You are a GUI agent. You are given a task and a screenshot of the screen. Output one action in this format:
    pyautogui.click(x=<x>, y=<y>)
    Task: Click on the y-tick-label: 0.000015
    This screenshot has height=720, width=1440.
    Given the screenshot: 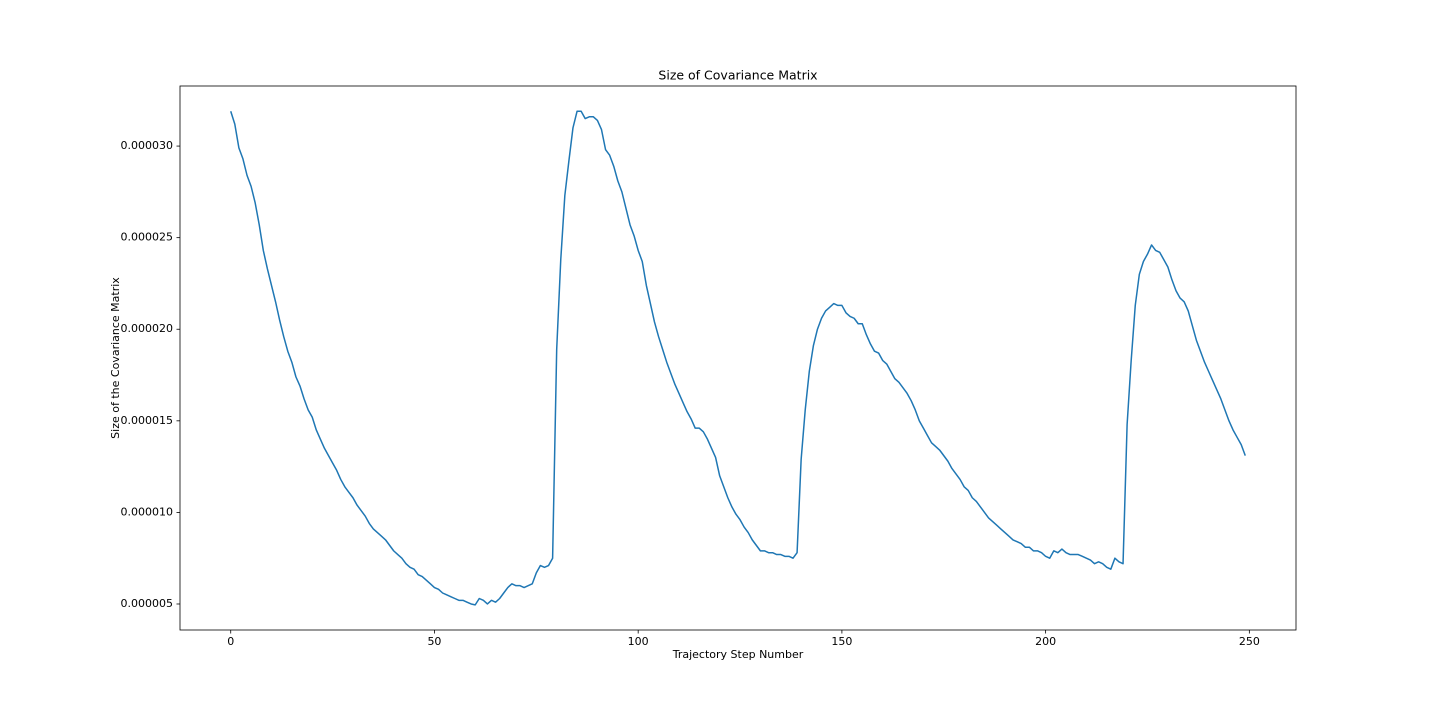 What is the action you would take?
    pyautogui.click(x=147, y=420)
    